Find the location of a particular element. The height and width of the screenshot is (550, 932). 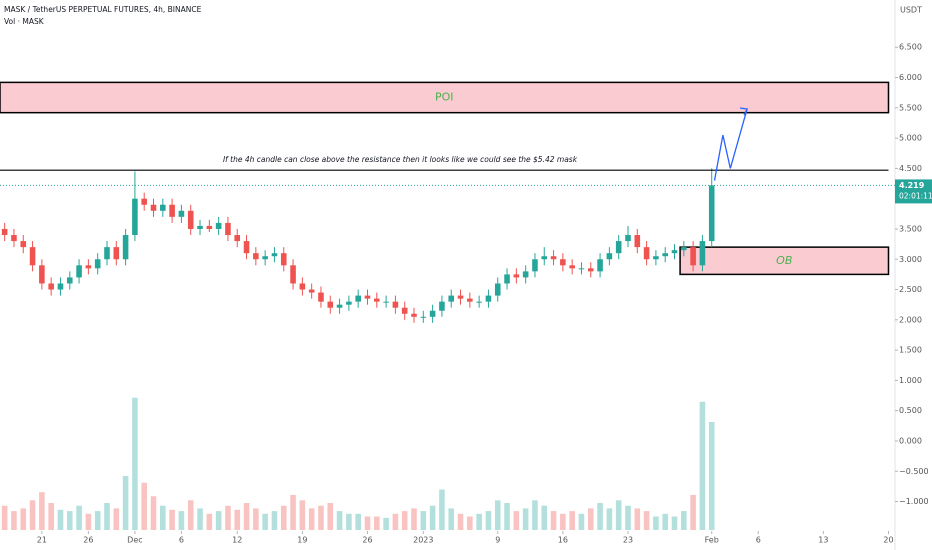

zone is located at coordinates (784, 261).